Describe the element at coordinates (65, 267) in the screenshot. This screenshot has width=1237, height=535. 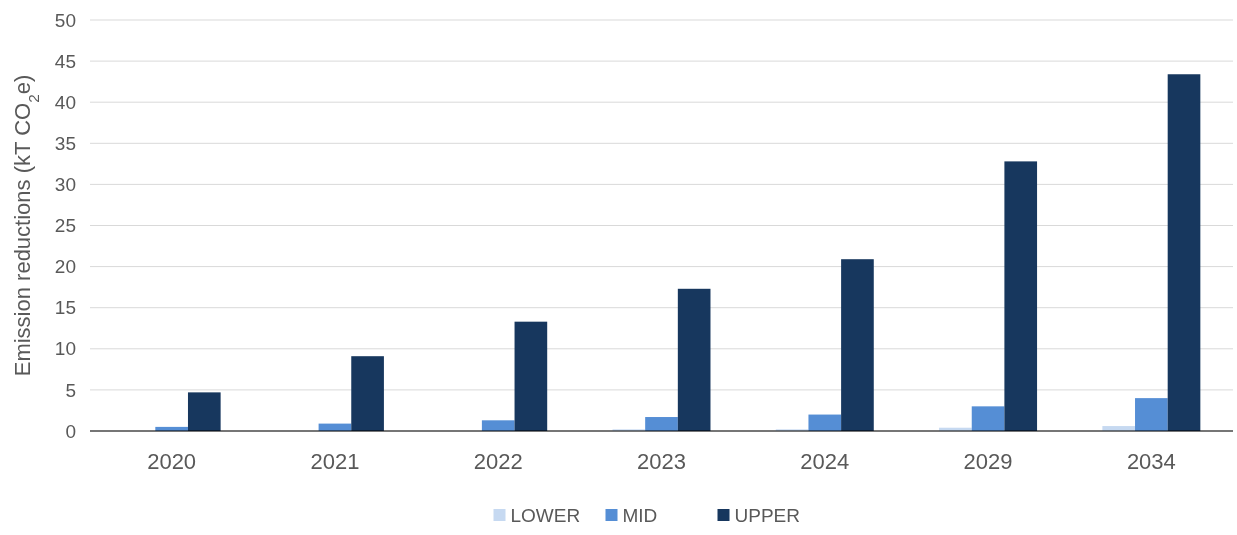
I see `y-tick-label: 20` at that location.